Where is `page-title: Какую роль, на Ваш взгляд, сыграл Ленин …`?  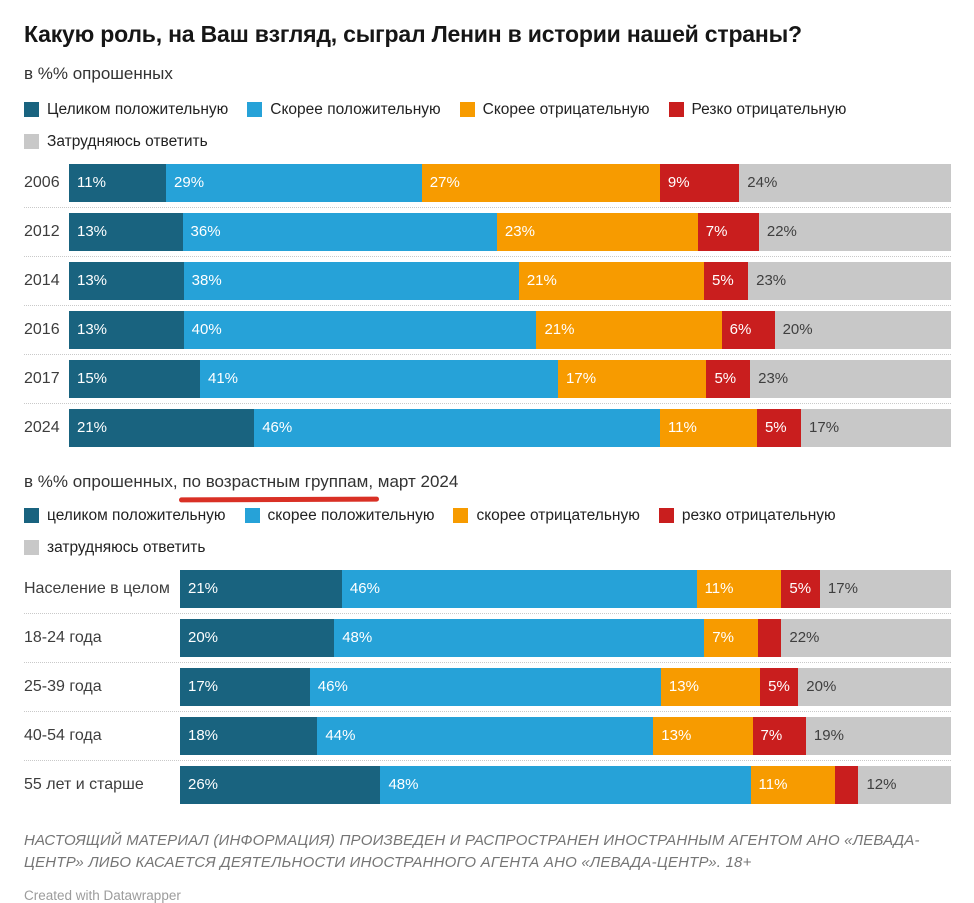
page-title: Какую роль, на Ваш взгляд, сыграл Ленин … is located at coordinates (413, 34).